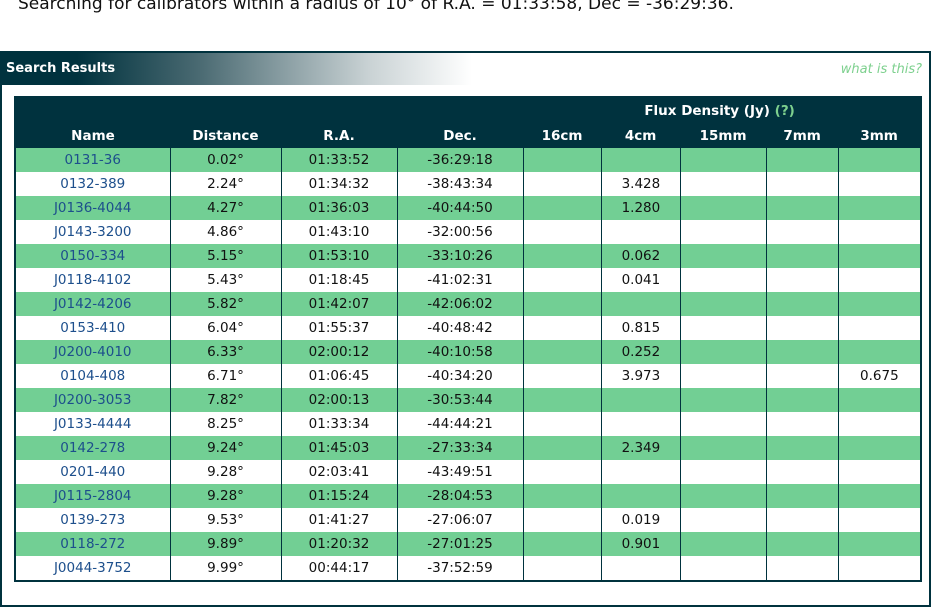 This screenshot has width=934, height=610. I want to click on calibrator-name-link: J0118-4102, so click(92, 280).